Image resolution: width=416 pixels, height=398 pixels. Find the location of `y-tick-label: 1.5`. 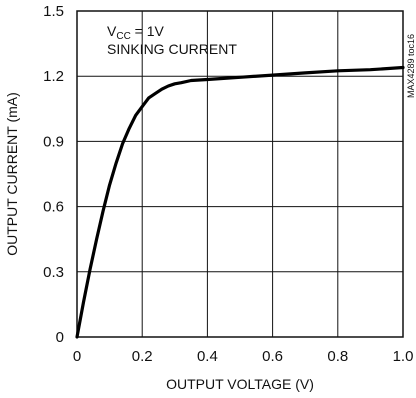

y-tick-label: 1.5 is located at coordinates (53, 11).